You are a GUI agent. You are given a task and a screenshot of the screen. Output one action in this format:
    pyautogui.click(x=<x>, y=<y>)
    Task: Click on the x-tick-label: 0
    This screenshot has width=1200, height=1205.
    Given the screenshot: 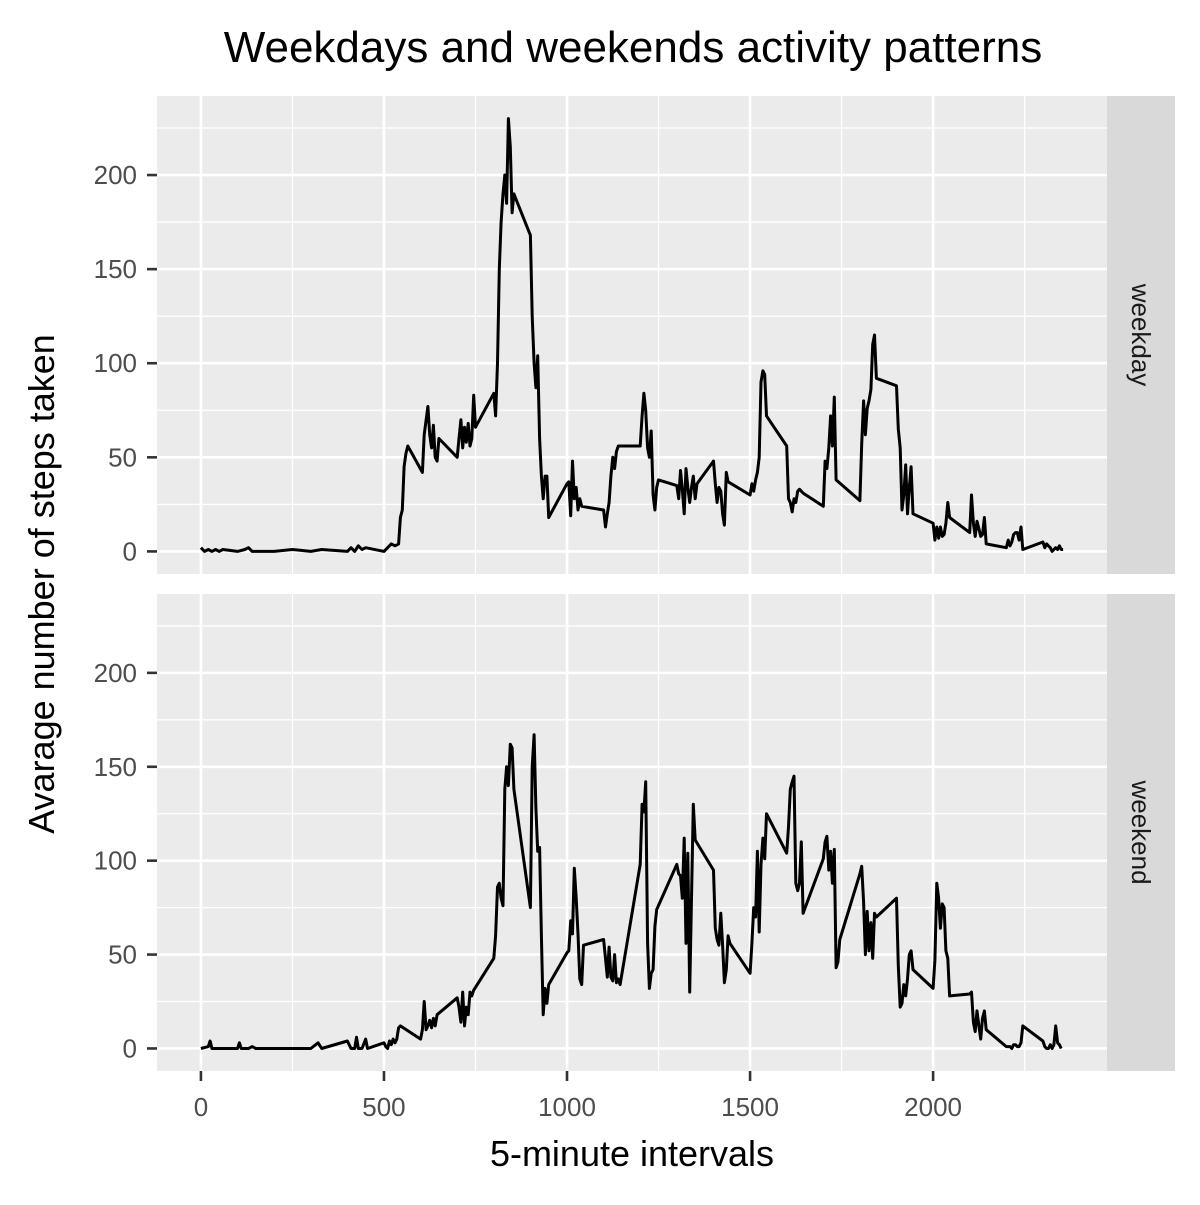 What is the action you would take?
    pyautogui.click(x=201, y=1107)
    